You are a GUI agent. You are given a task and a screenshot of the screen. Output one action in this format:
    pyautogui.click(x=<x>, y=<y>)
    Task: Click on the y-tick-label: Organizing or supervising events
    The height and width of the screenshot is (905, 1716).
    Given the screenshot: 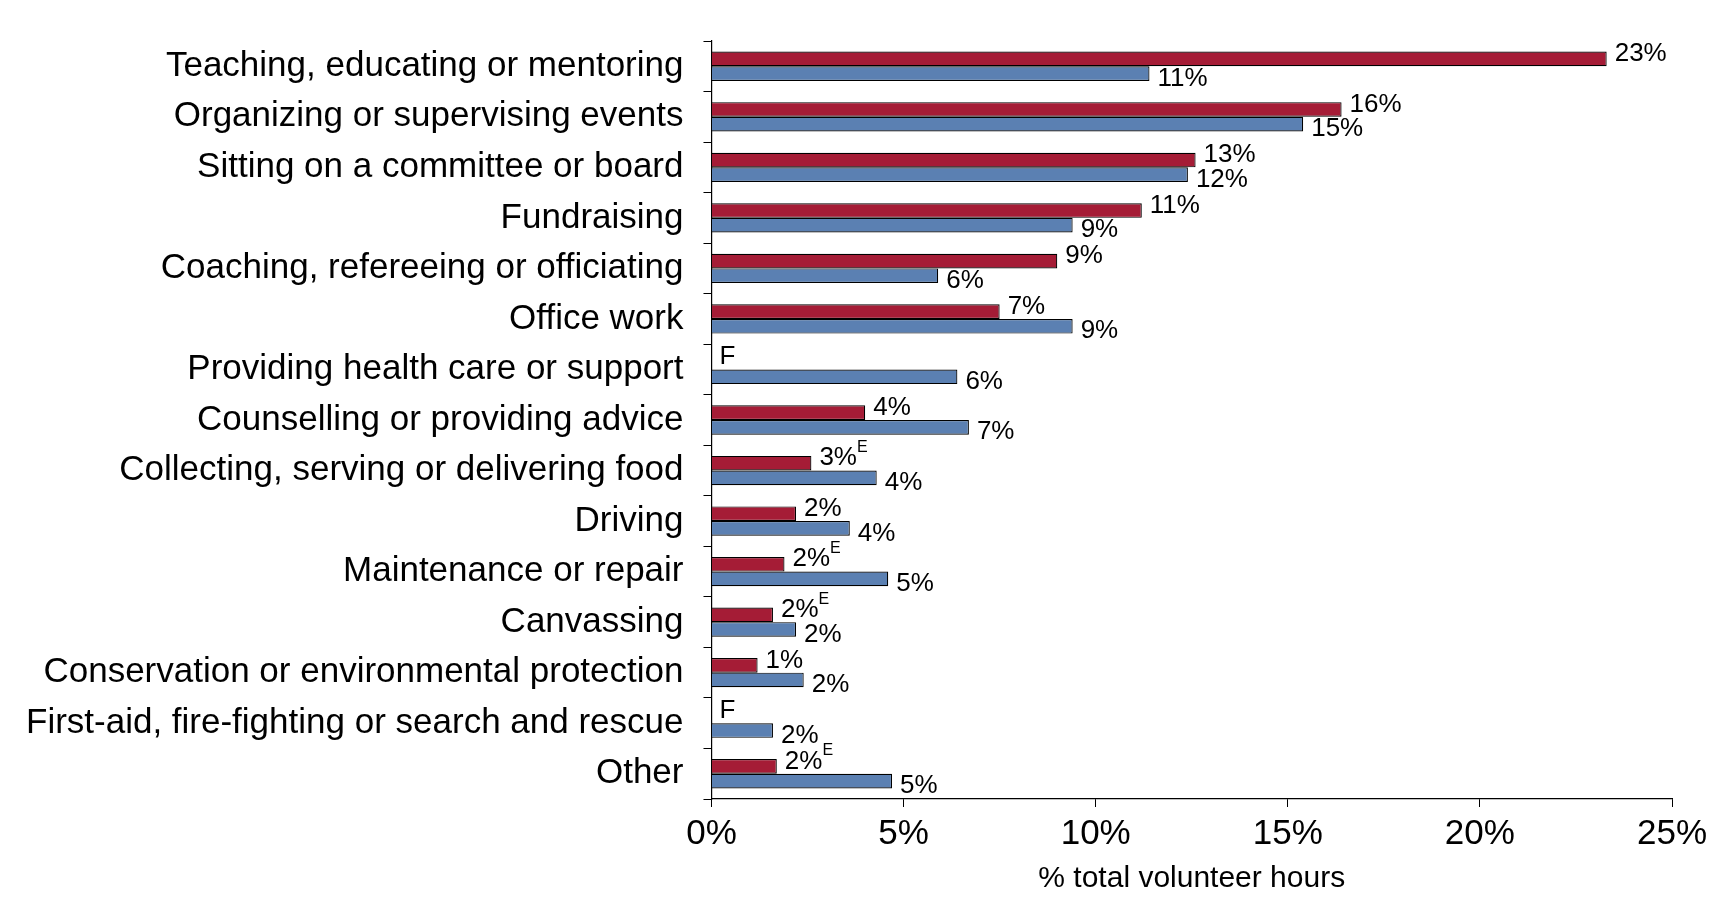 What is the action you would take?
    pyautogui.click(x=428, y=114)
    